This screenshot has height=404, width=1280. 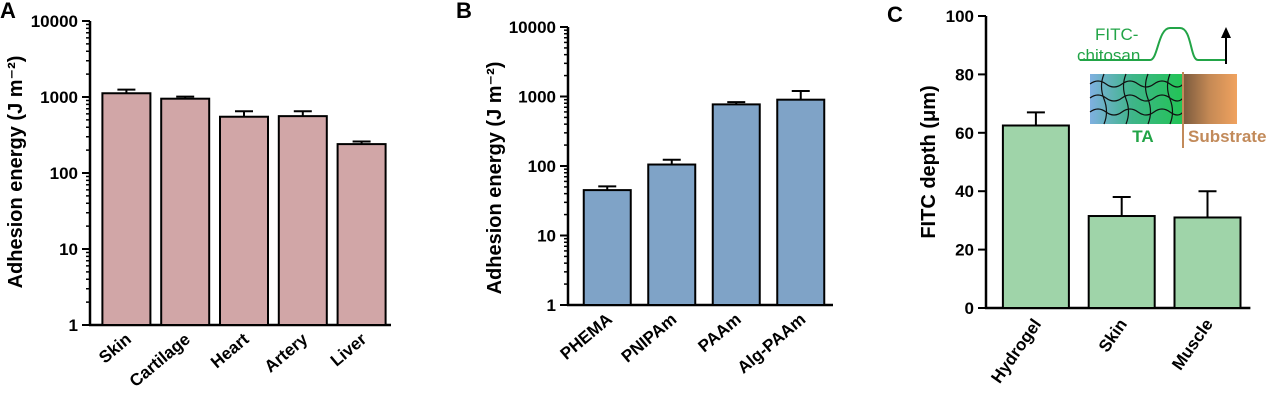 What do you see at coordinates (1210, 99) in the screenshot?
I see `substrate-layer` at bounding box center [1210, 99].